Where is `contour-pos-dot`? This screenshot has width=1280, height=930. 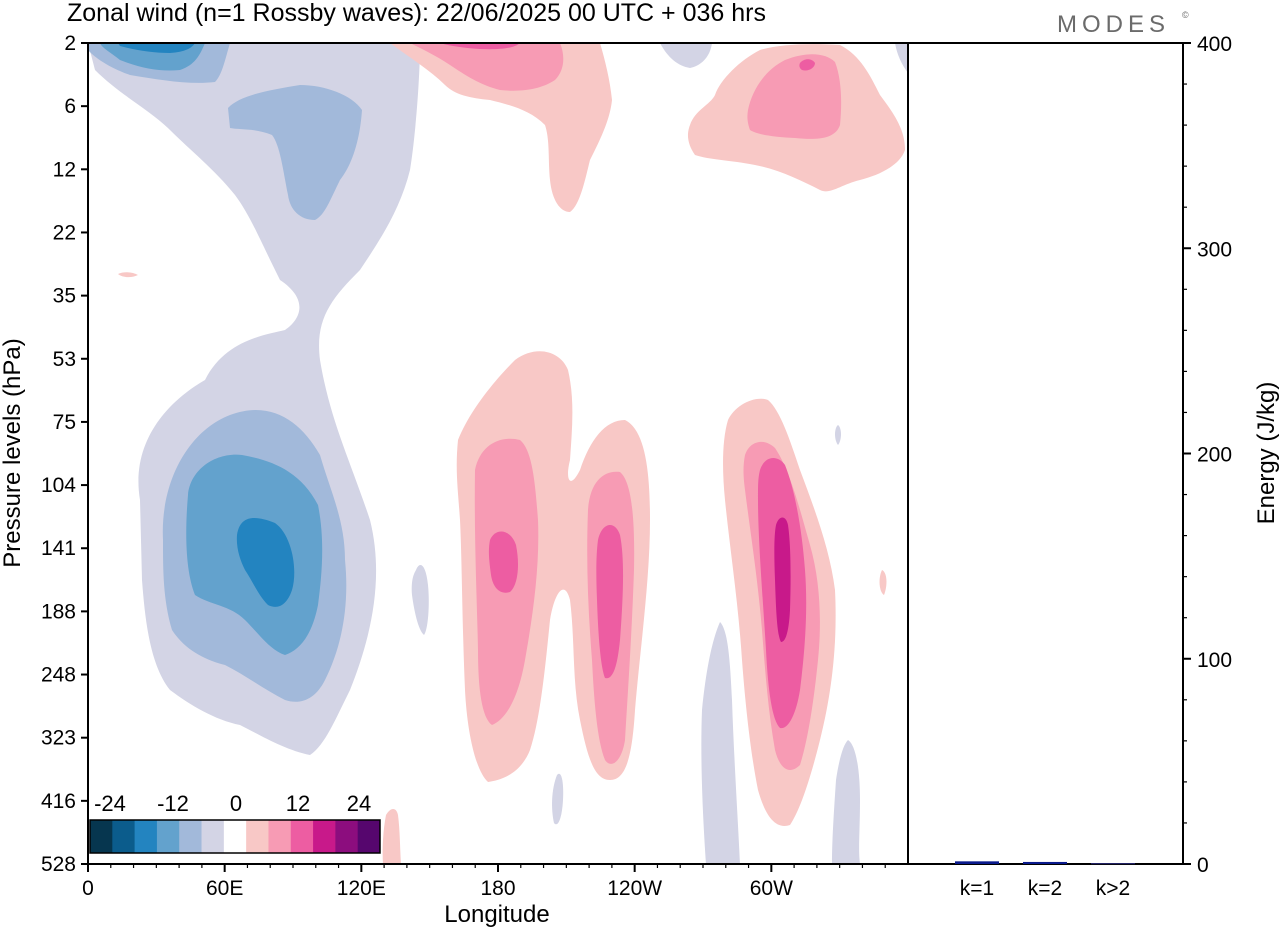
contour-pos-dot is located at coordinates (883, 582).